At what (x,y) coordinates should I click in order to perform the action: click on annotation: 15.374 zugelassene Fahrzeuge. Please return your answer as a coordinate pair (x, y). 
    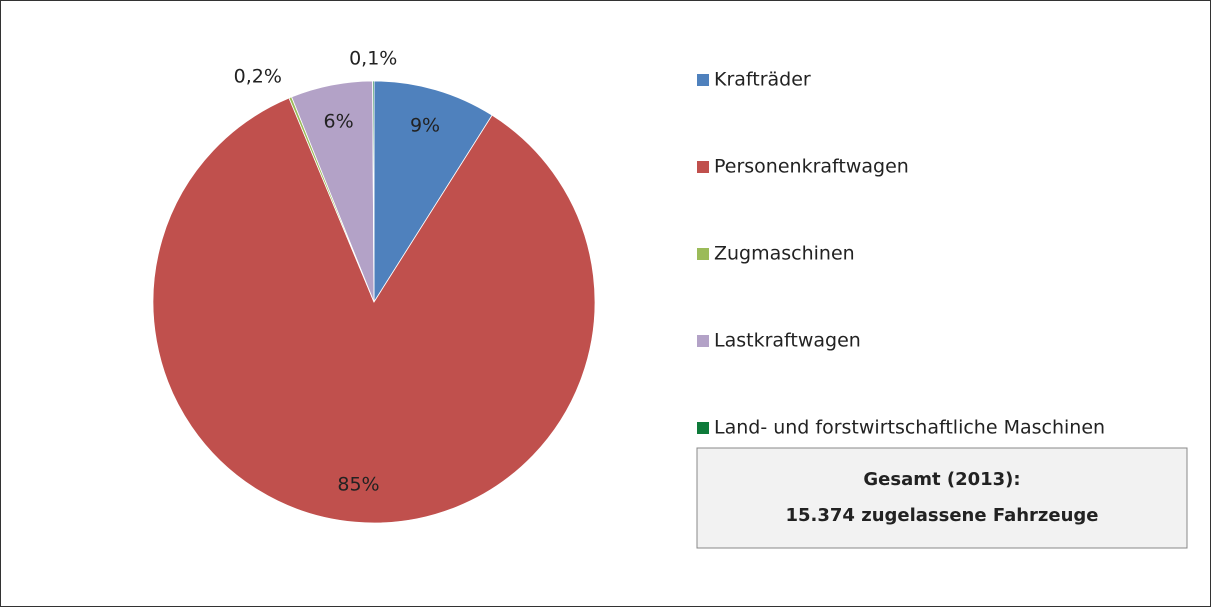
    Looking at the image, I should click on (941, 515).